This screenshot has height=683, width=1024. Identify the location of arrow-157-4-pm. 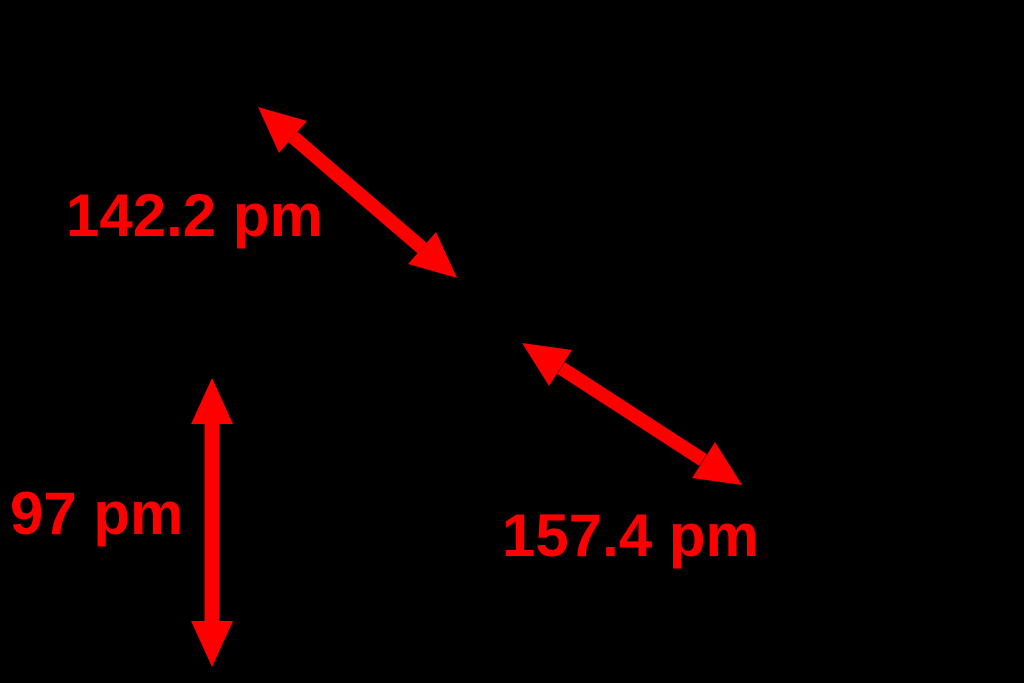
(632, 414).